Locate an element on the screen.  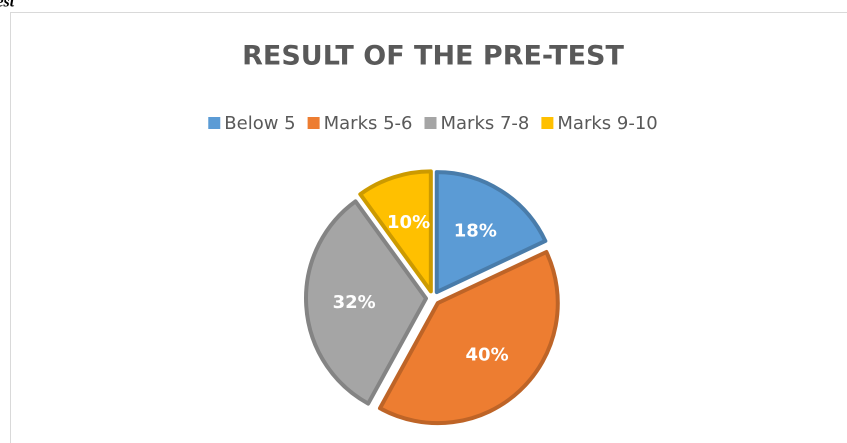
legend-label: Marks 7-8 is located at coordinates (485, 123).